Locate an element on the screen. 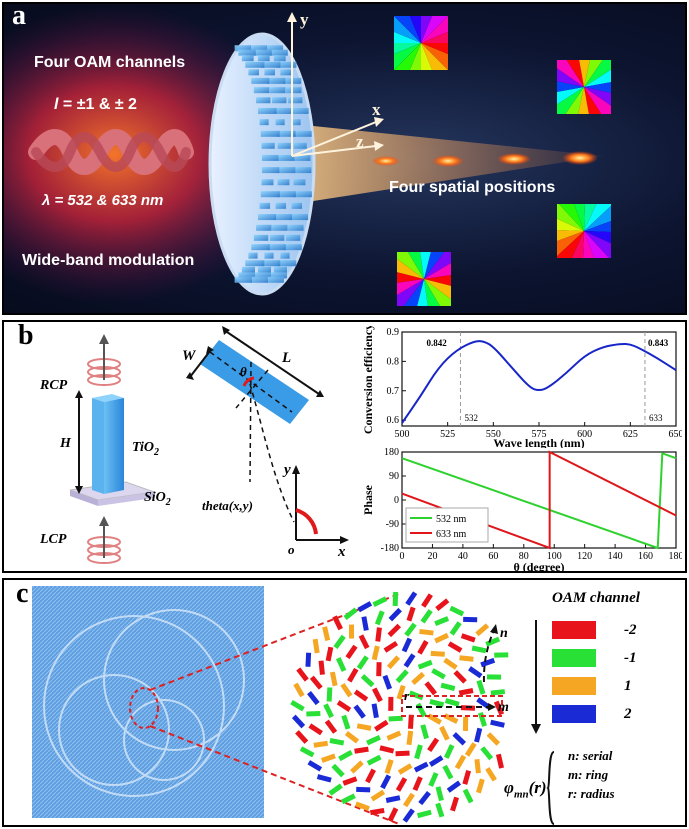  x-tick-label: 525 is located at coordinates (447, 434).